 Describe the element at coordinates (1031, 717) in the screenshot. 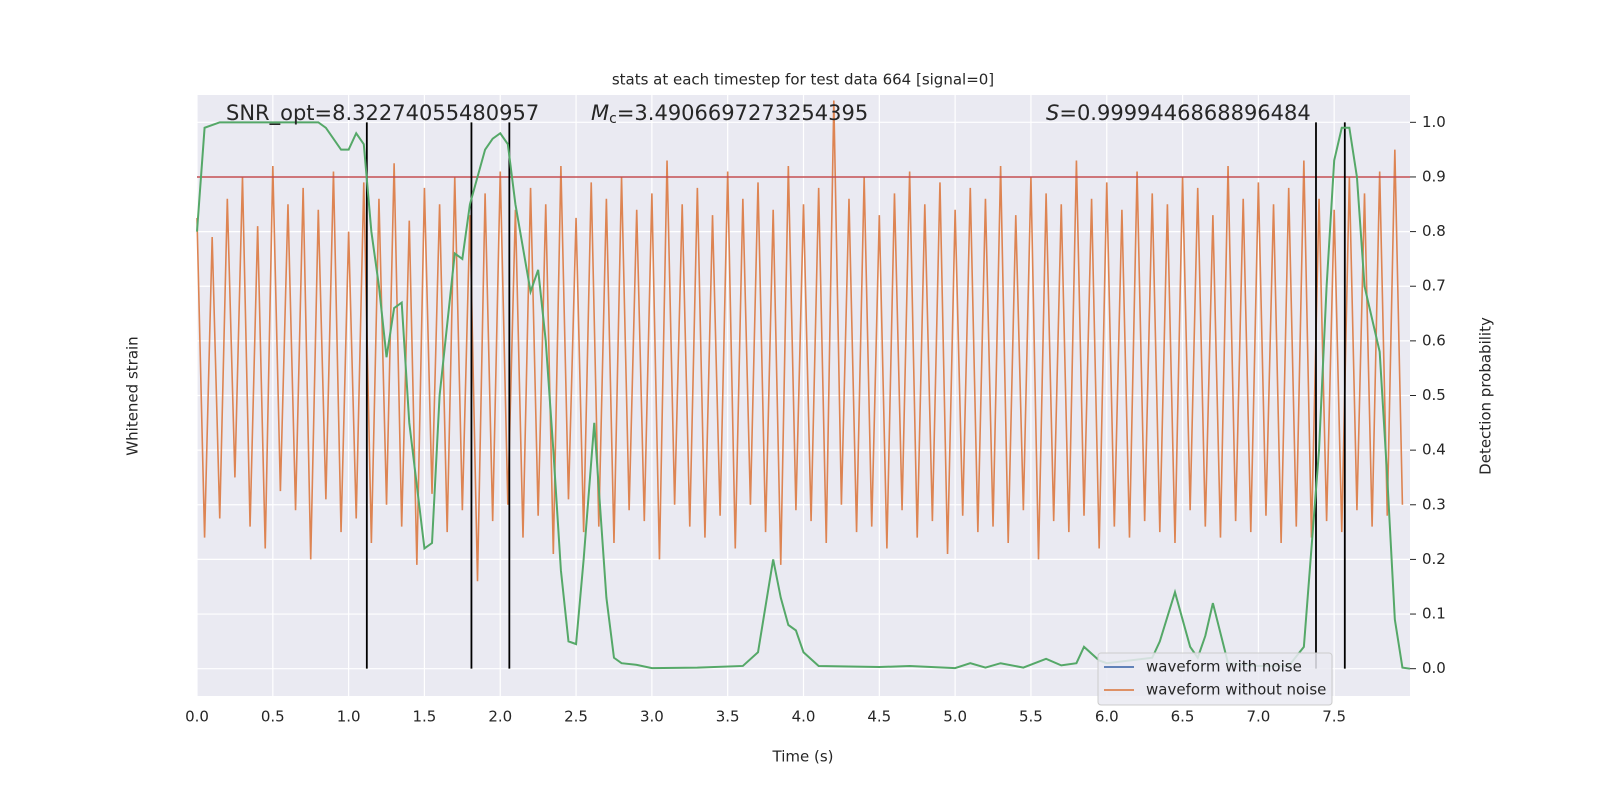

I see `x-tick-label: 5.5` at that location.